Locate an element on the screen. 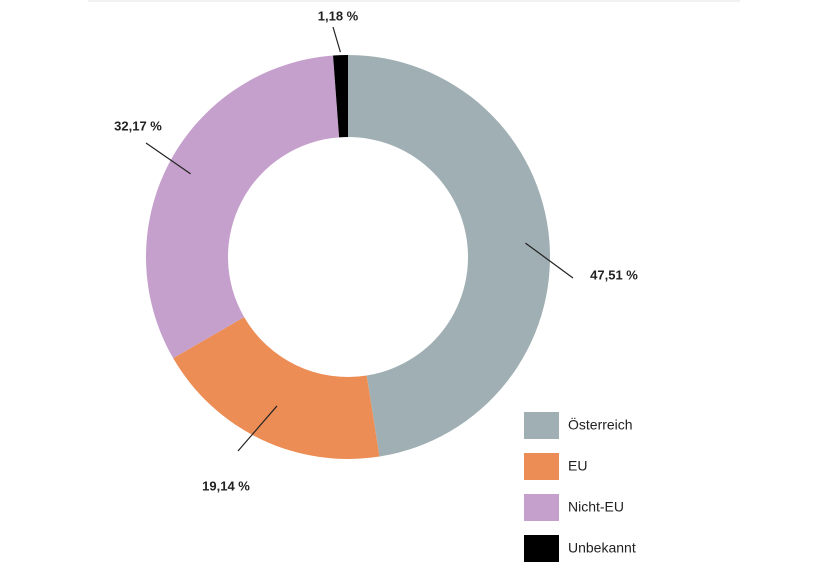 The height and width of the screenshot is (580, 830). slice-unbekannt is located at coordinates (340, 96).